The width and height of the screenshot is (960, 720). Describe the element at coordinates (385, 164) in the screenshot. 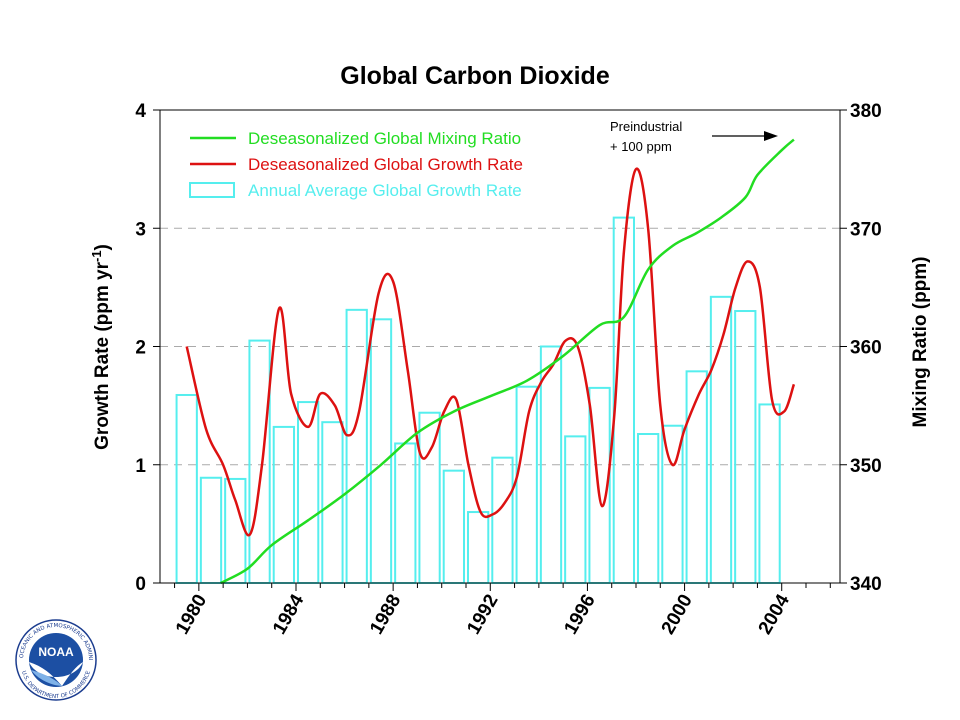

I see `legend-label-growth-rate: Deseasonalized Global Growth Rate` at that location.